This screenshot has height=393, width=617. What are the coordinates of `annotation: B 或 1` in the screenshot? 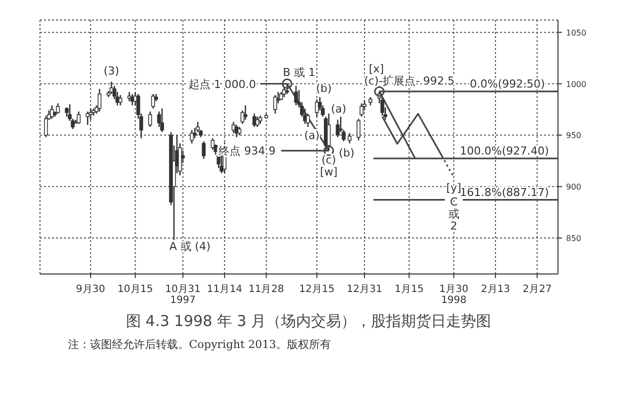 It's located at (299, 71).